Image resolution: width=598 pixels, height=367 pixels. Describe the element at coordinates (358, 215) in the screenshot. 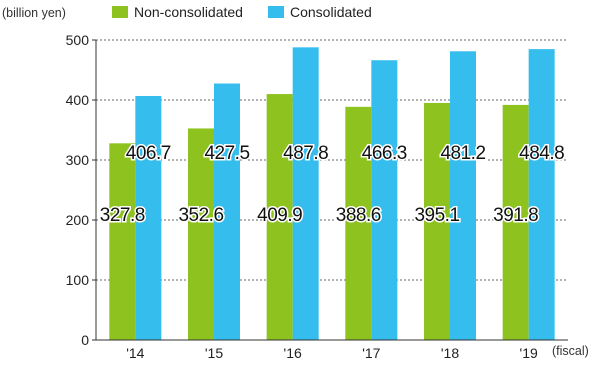

I see `data-label-non-consolidated-3: 388.6` at that location.